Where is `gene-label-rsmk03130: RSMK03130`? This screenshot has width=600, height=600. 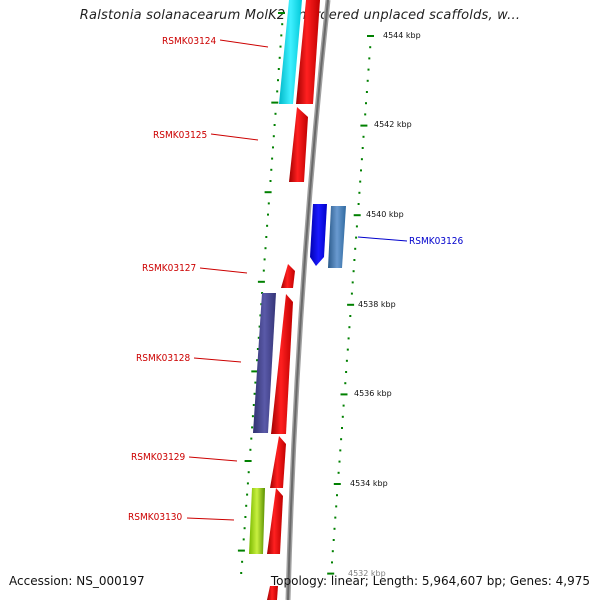 gene-label-rsmk03130: RSMK03130 is located at coordinates (155, 517).